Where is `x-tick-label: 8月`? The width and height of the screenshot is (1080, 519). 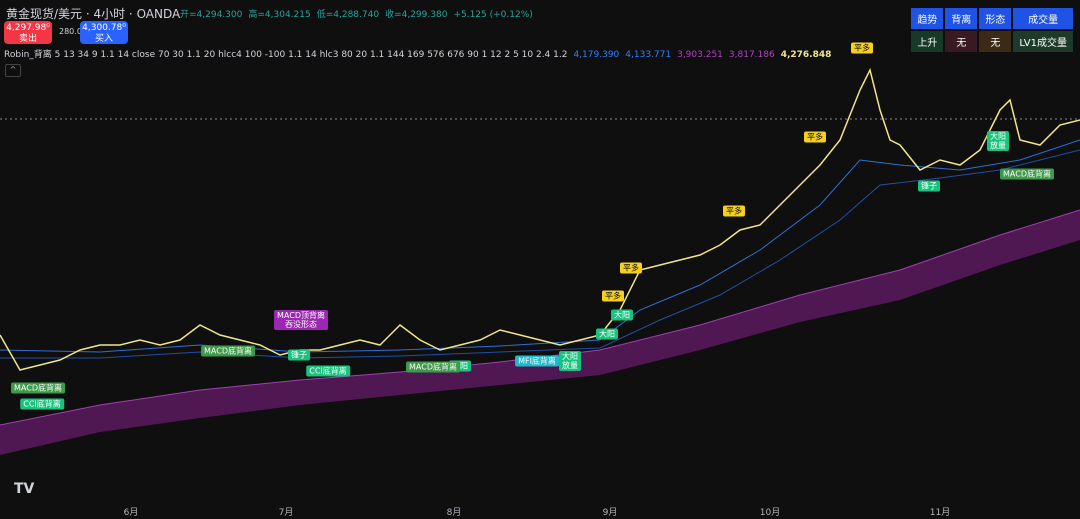
x-tick-label: 8月 is located at coordinates (454, 513).